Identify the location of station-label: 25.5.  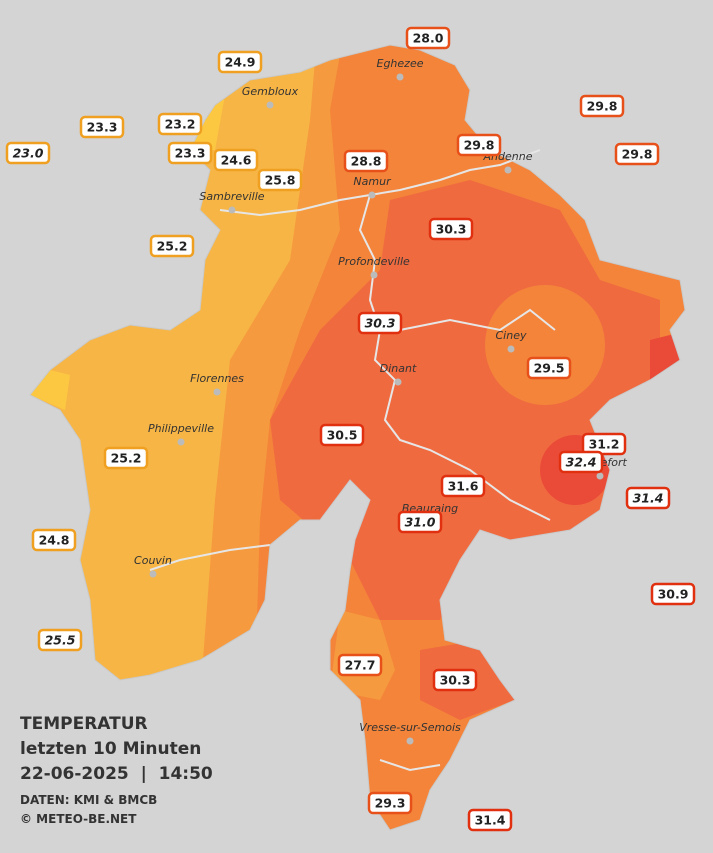
(60, 640).